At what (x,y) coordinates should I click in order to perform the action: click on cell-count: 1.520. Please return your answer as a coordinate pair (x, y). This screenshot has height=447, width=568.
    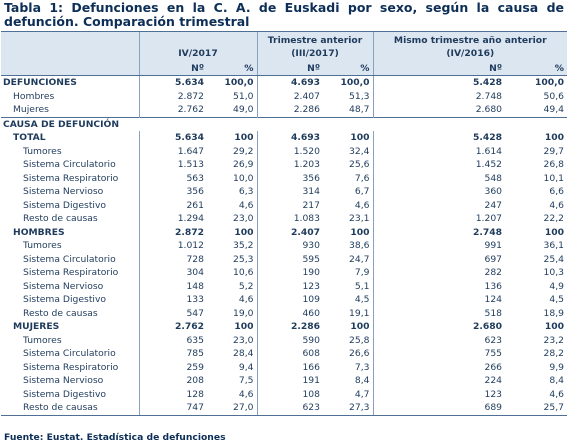
    Looking at the image, I should click on (289, 151).